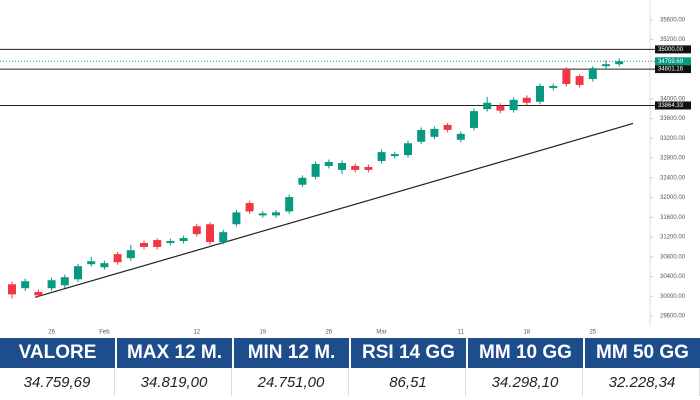 This screenshot has height=400, width=700. Describe the element at coordinates (525, 382) in the screenshot. I see `table-cell: 34.298,10` at that location.